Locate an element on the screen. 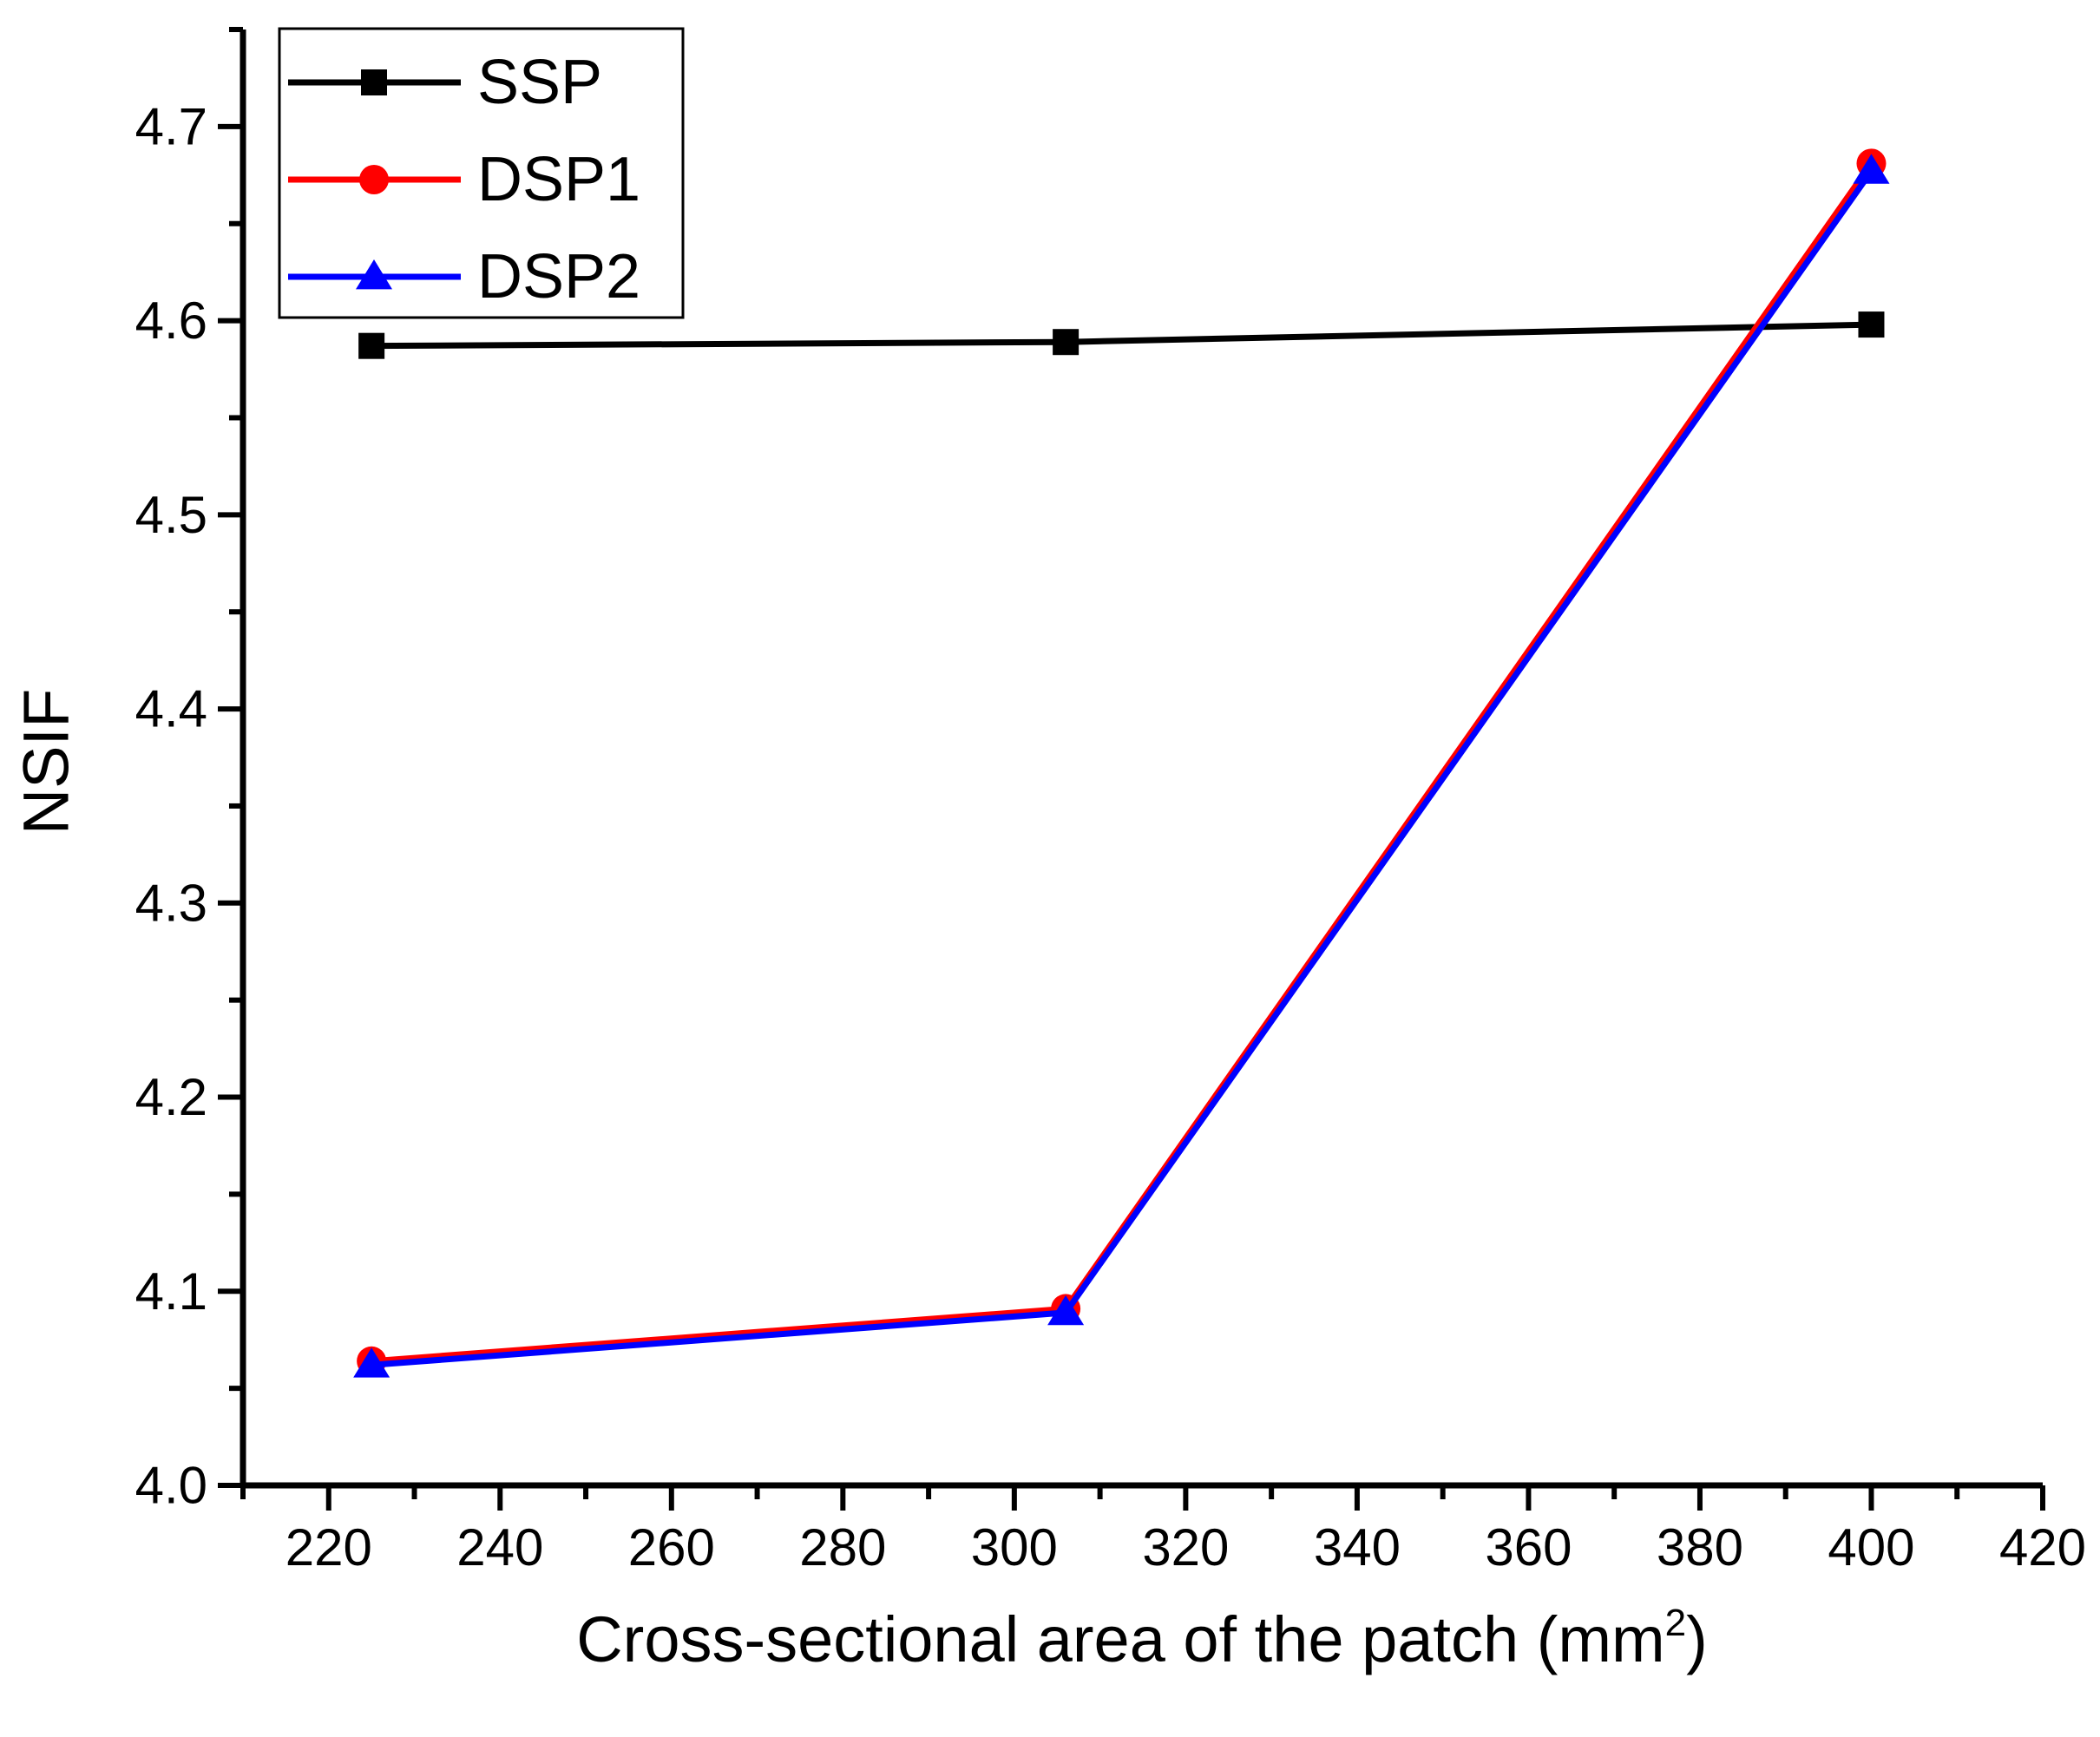 The image size is (2100, 1737). x-tick-label: 360 is located at coordinates (1528, 1547).